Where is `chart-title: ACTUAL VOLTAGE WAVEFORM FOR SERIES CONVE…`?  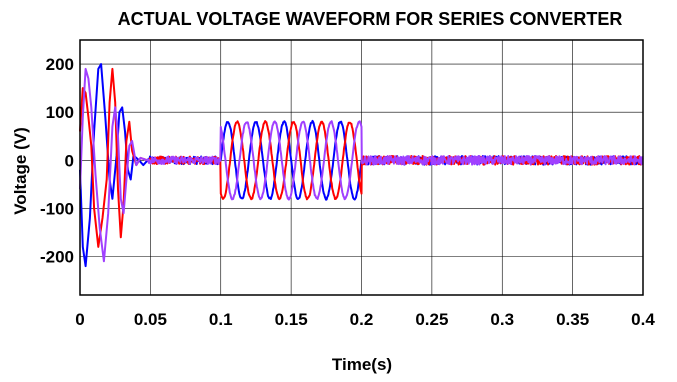
chart-title: ACTUAL VOLTAGE WAVEFORM FOR SERIES CONVE… is located at coordinates (370, 19).